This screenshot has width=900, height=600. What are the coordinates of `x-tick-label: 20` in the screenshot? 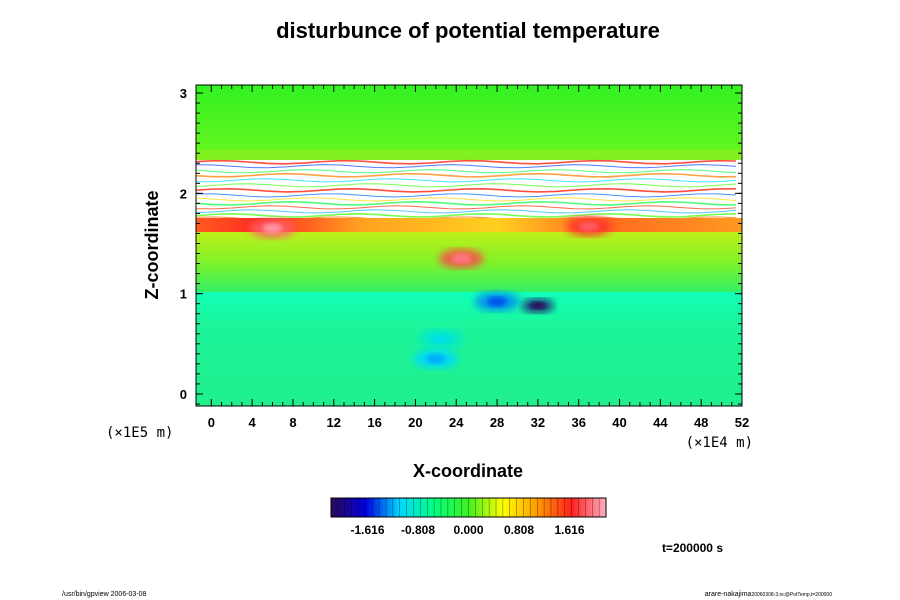 It's located at (415, 422).